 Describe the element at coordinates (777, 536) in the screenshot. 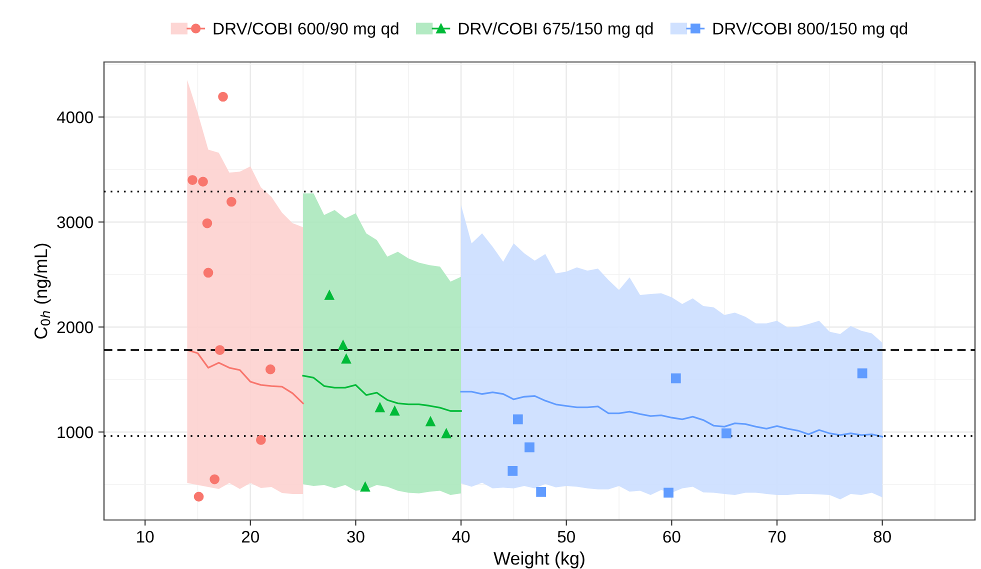

I see `x-tick-label: 70` at that location.